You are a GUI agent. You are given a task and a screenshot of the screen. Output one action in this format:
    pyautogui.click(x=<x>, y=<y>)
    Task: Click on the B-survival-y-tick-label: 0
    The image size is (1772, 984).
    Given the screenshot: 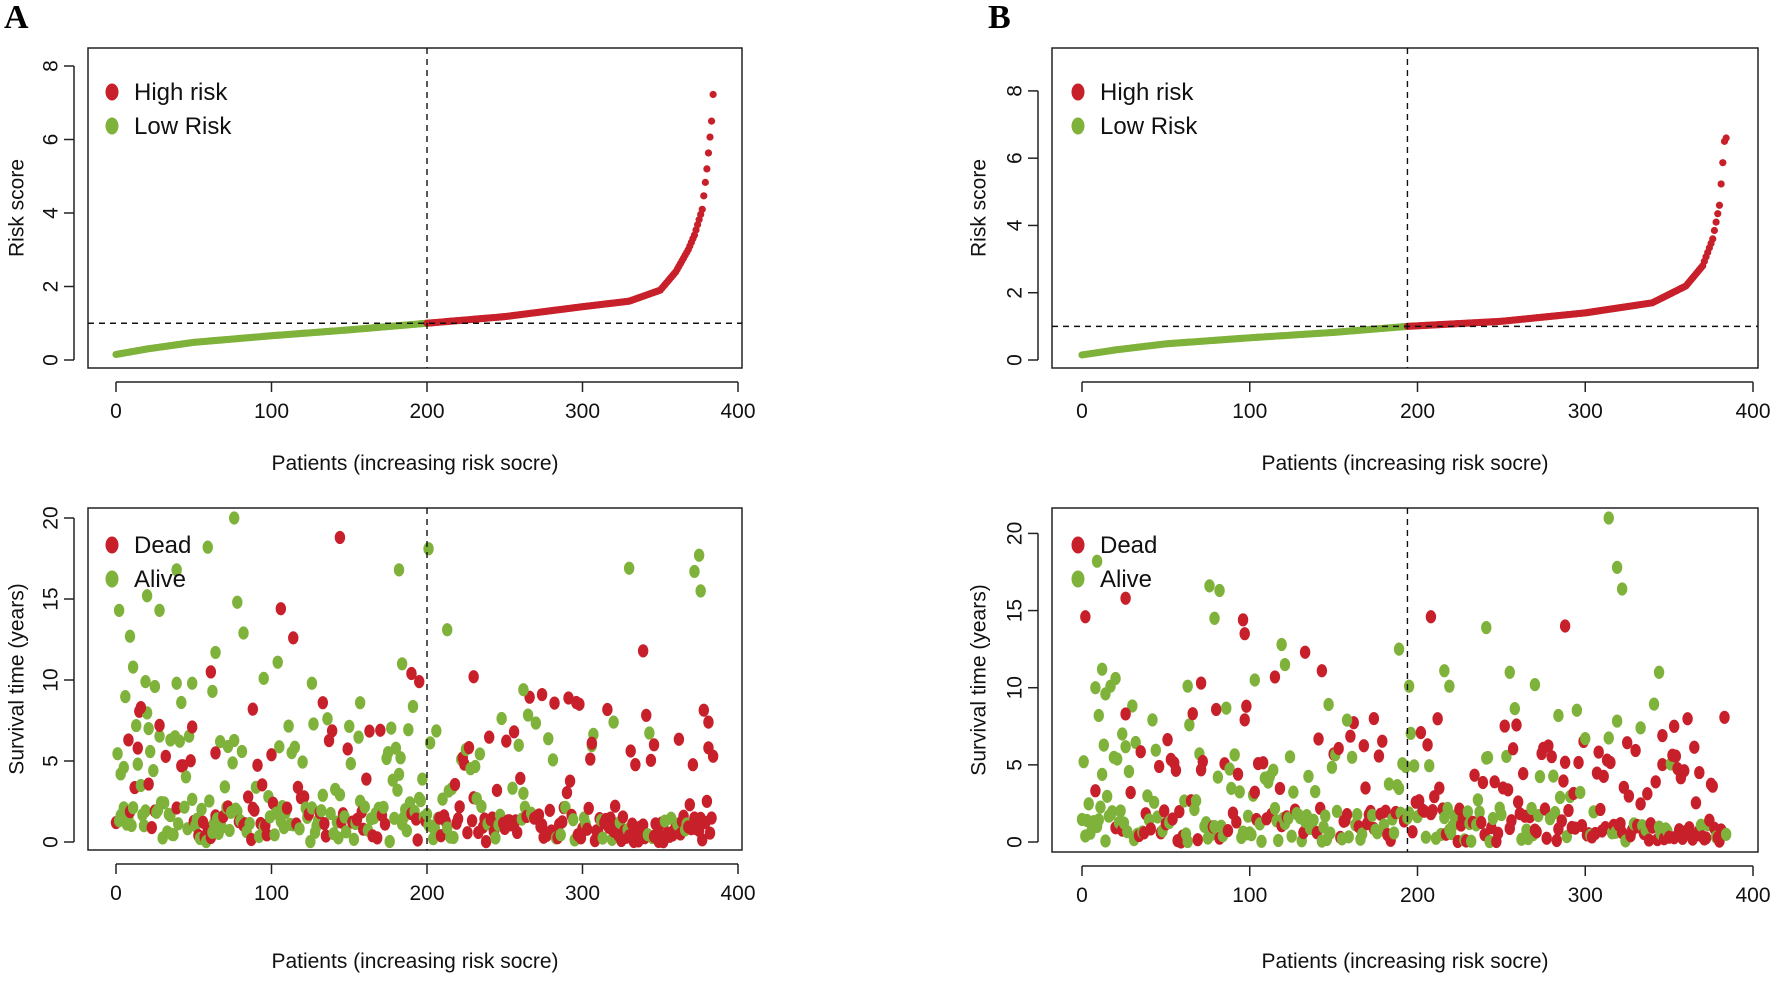 What is the action you would take?
    pyautogui.click(x=1015, y=842)
    